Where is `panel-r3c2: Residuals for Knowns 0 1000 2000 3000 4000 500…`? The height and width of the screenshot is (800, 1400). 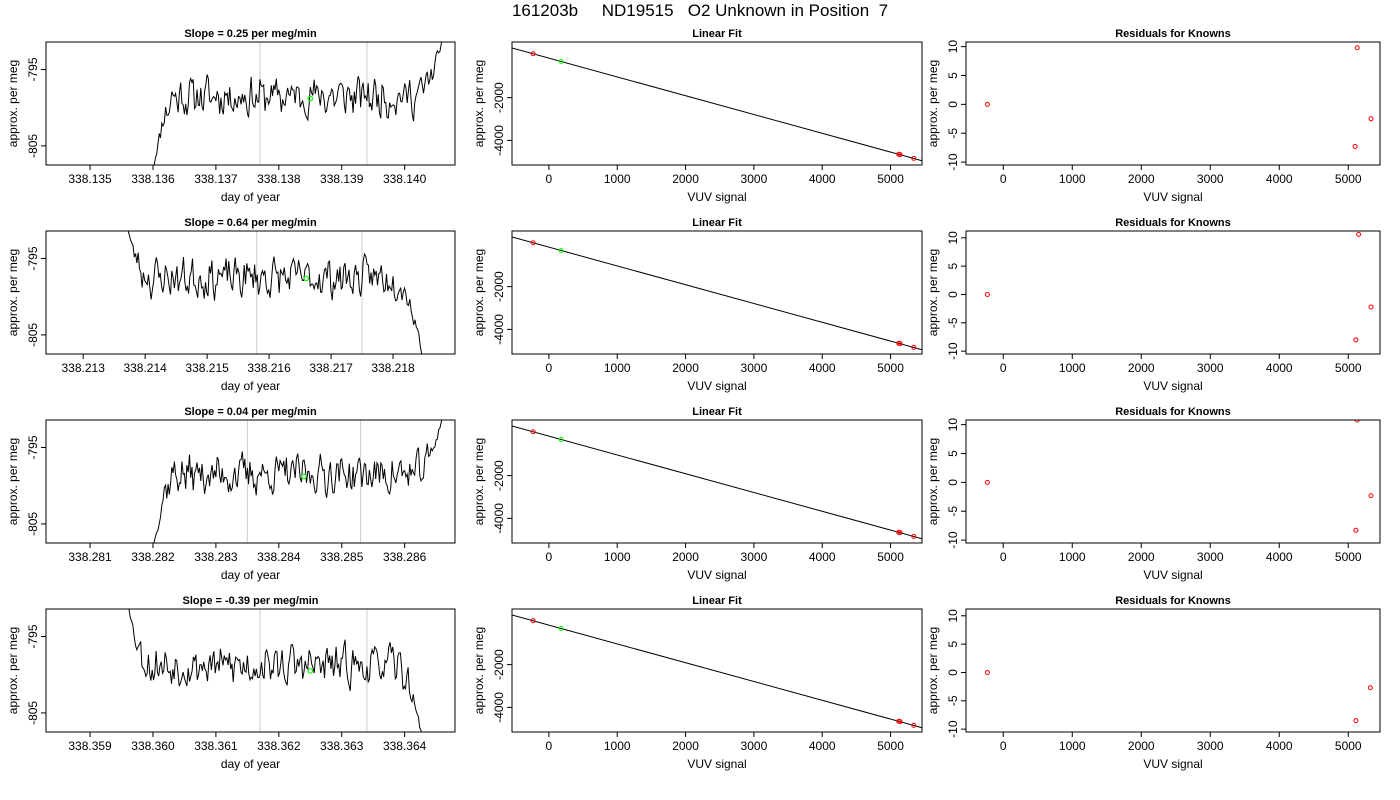 panel-r3c2: Residuals for Knowns 0 1000 2000 3000 4000 500… is located at coordinates (1153, 683).